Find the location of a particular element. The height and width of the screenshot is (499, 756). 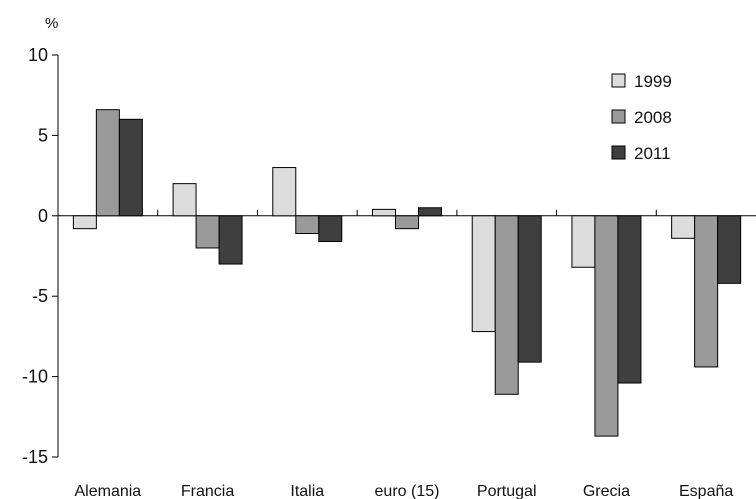

category-label: euro (15) is located at coordinates (407, 491).